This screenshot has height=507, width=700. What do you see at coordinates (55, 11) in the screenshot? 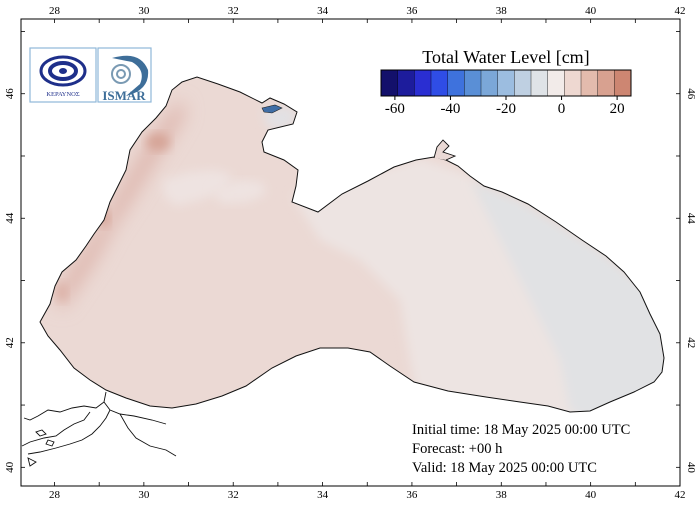
I see `lon-label-top: 28` at bounding box center [55, 11].